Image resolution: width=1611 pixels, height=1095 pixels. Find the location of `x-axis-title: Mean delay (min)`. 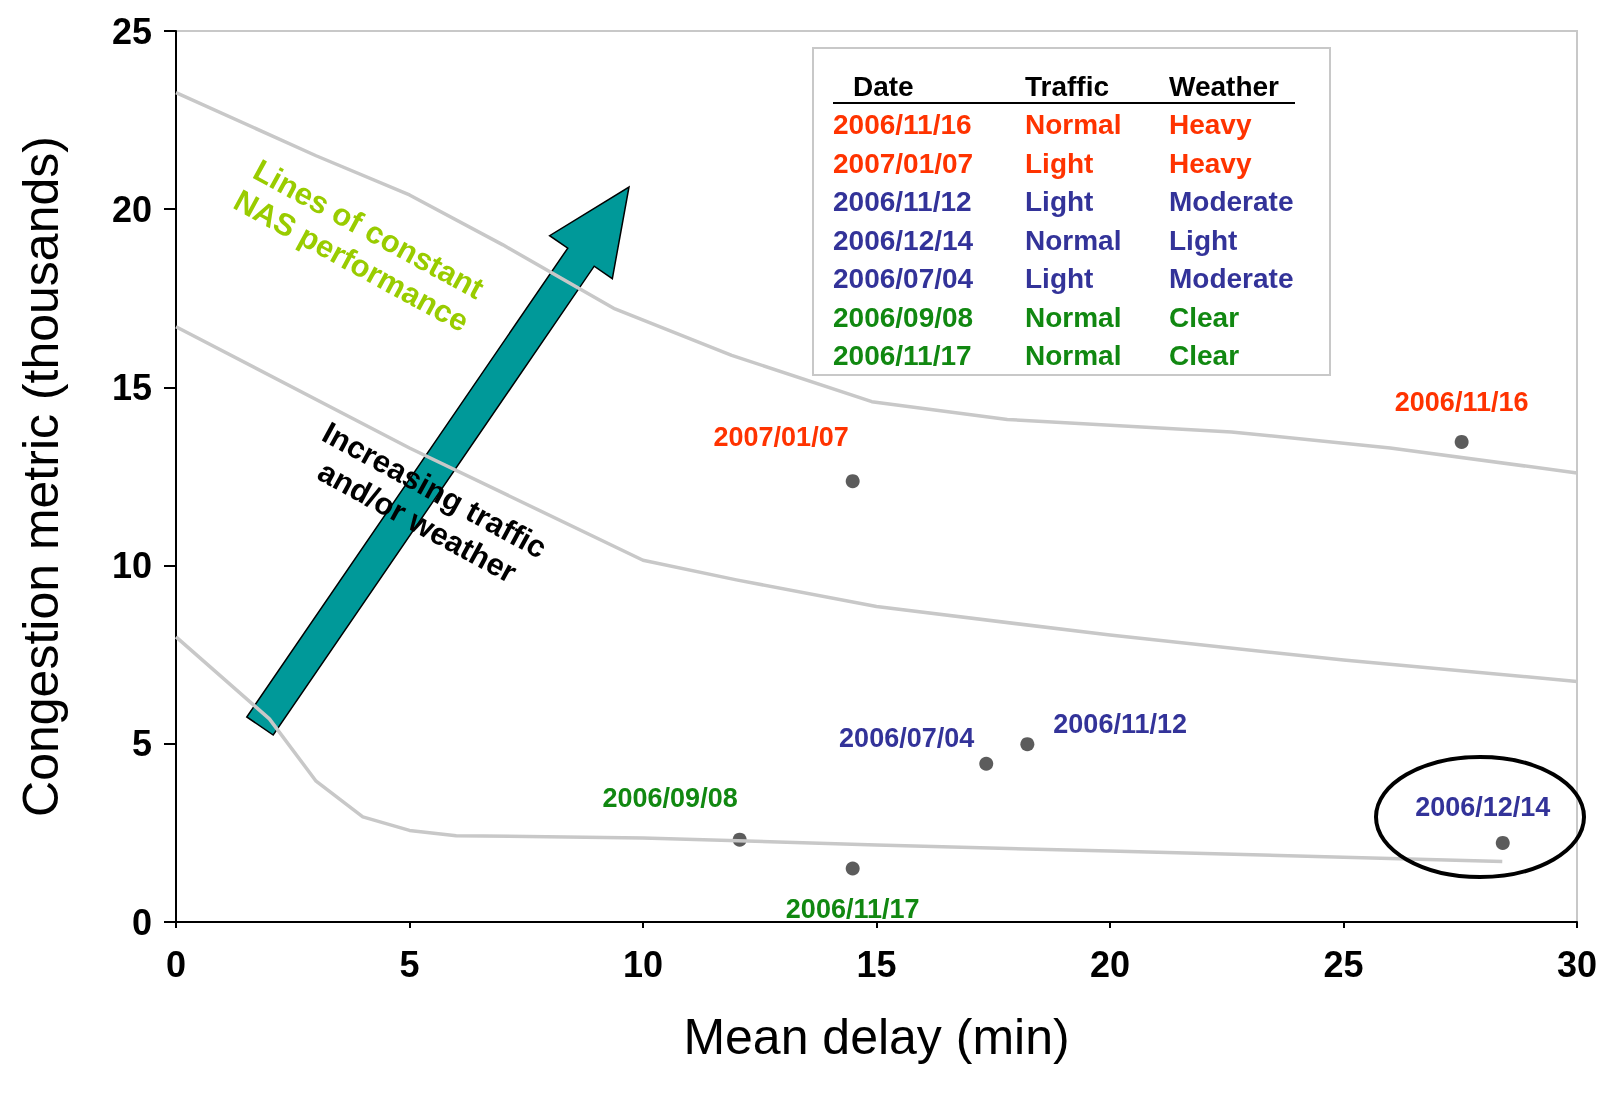

x-axis-title: Mean delay (min) is located at coordinates (876, 1037).